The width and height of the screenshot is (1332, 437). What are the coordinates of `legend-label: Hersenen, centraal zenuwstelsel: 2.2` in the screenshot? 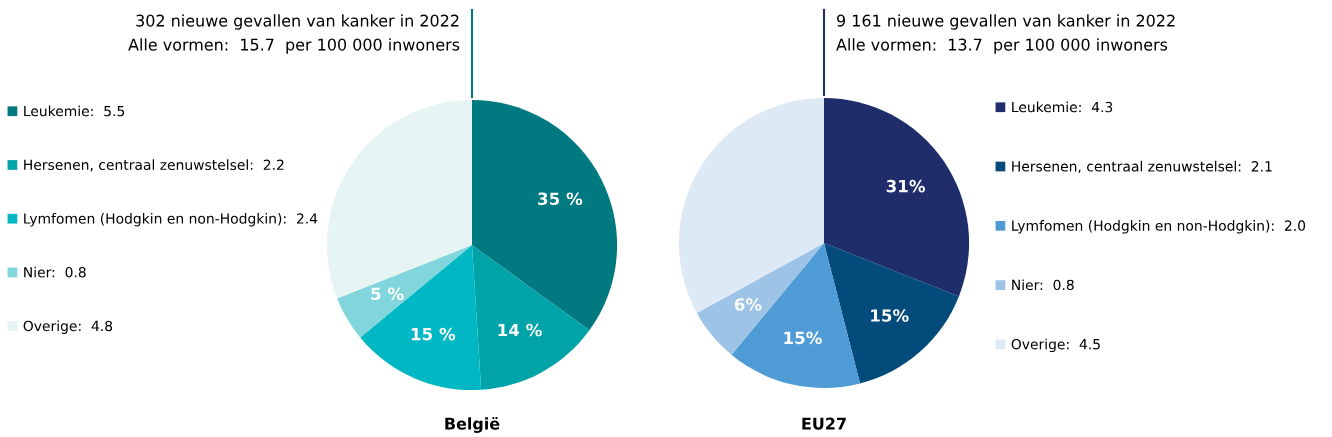 It's located at (154, 165).